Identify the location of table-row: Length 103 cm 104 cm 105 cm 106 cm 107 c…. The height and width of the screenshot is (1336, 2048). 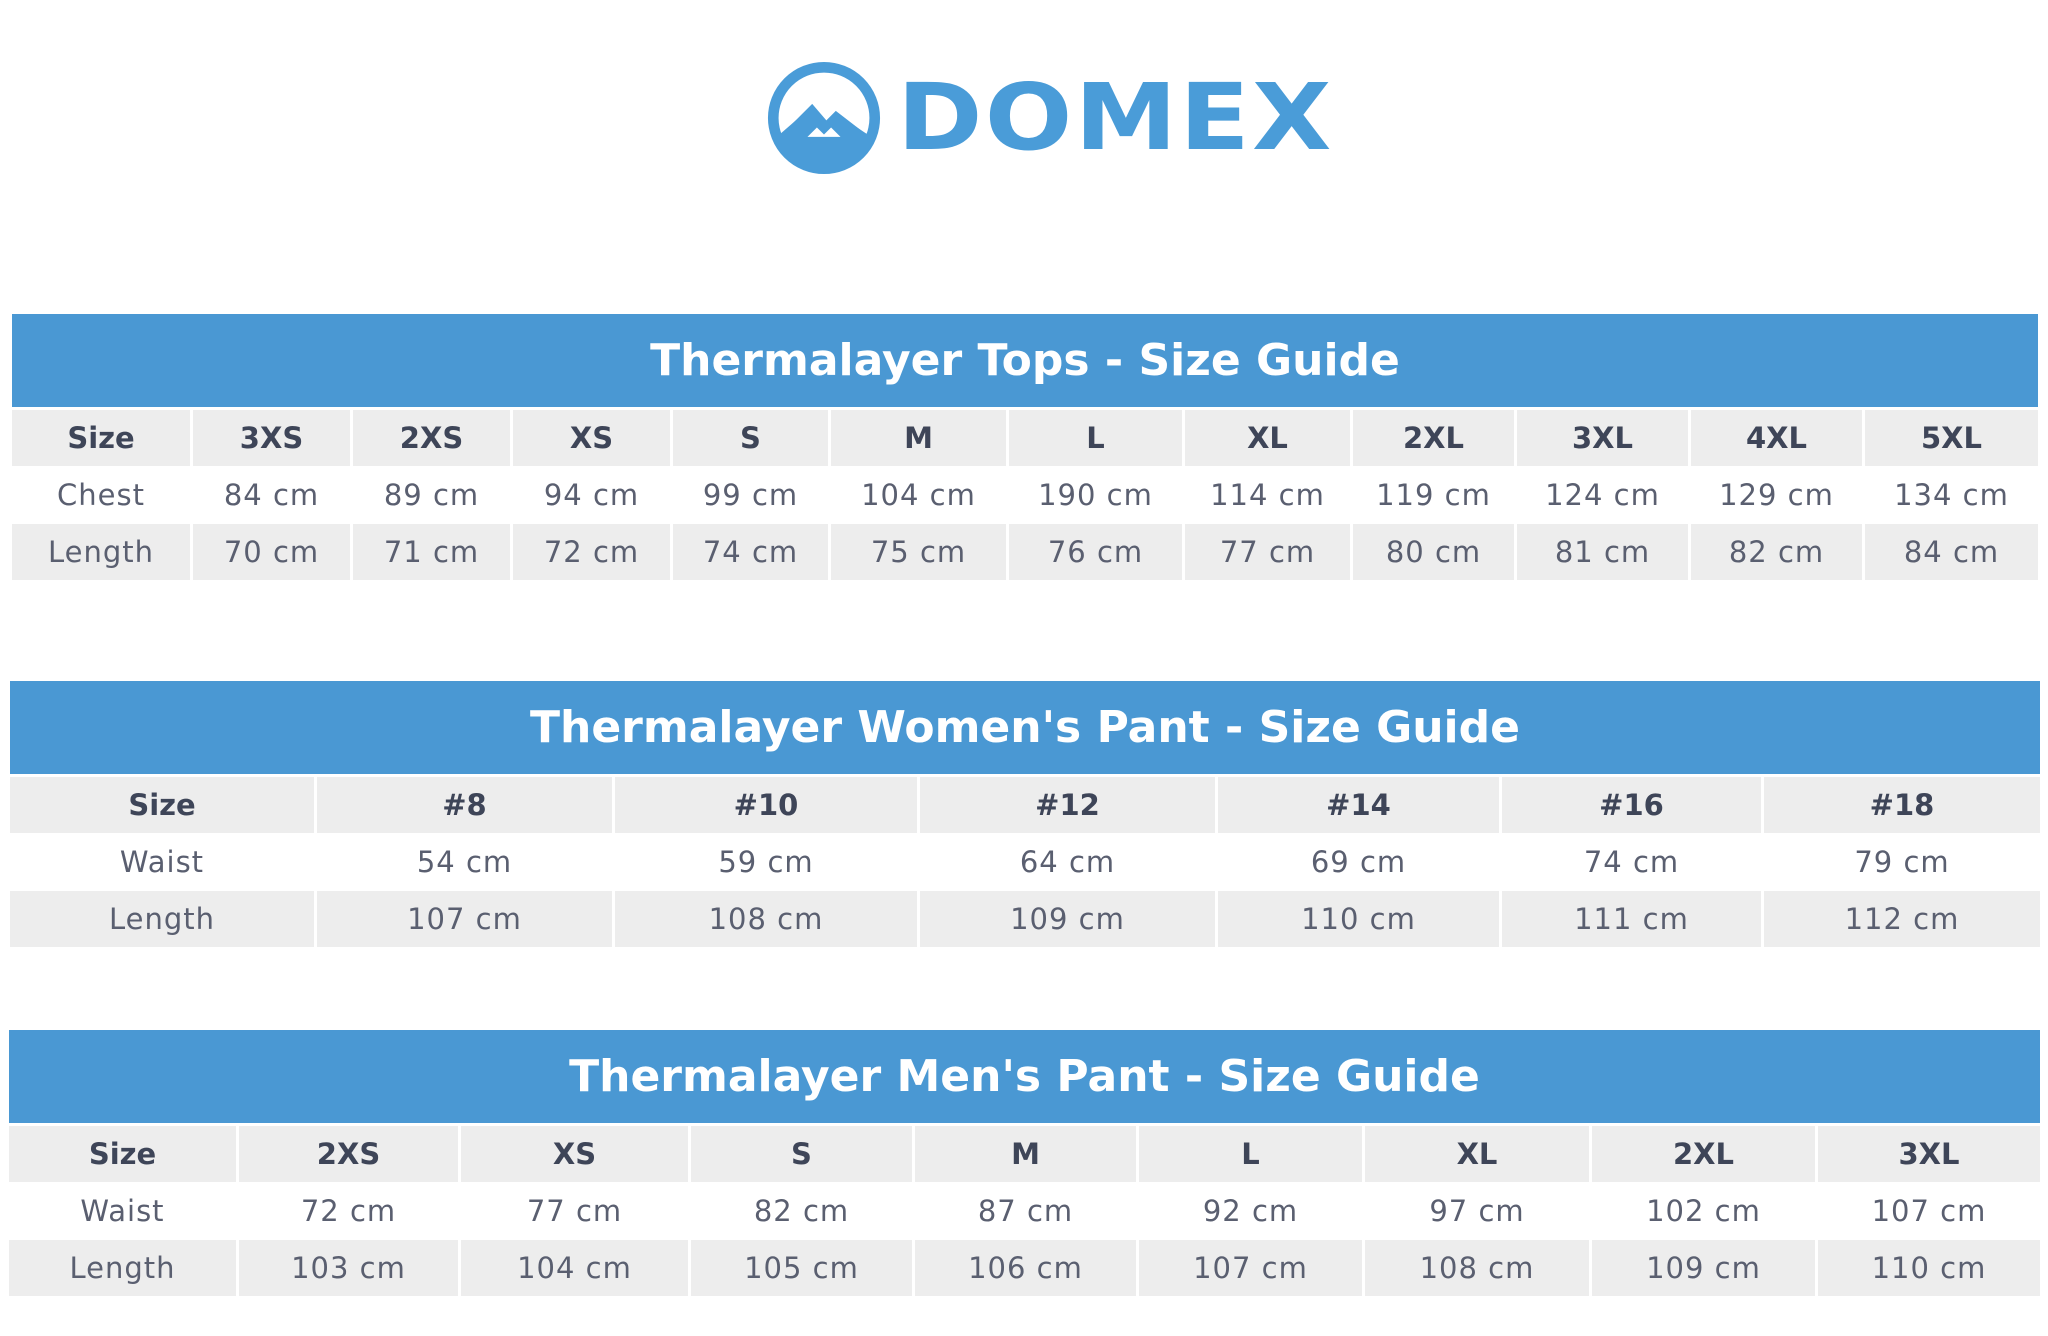
(1024, 1268).